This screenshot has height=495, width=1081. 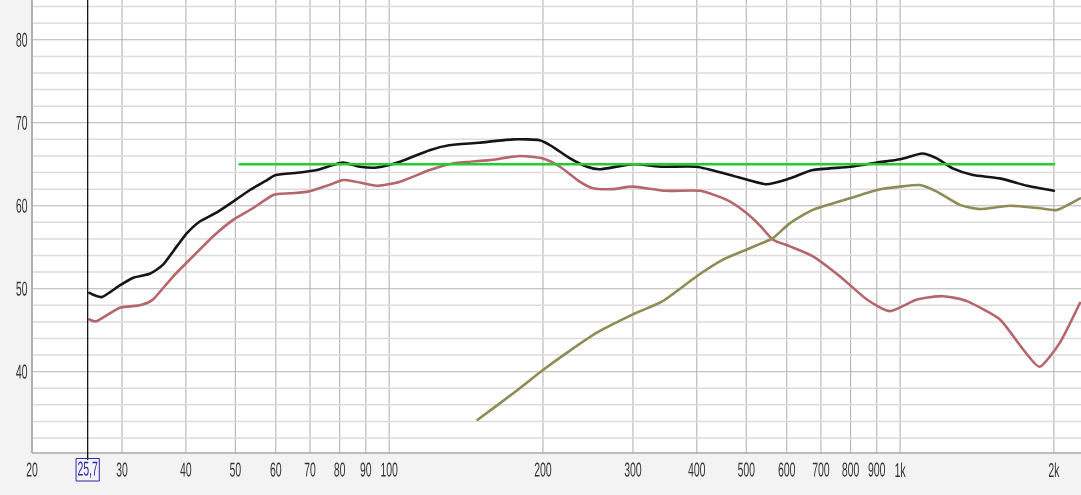 What do you see at coordinates (543, 469) in the screenshot?
I see `x-tick-label: 200` at bounding box center [543, 469].